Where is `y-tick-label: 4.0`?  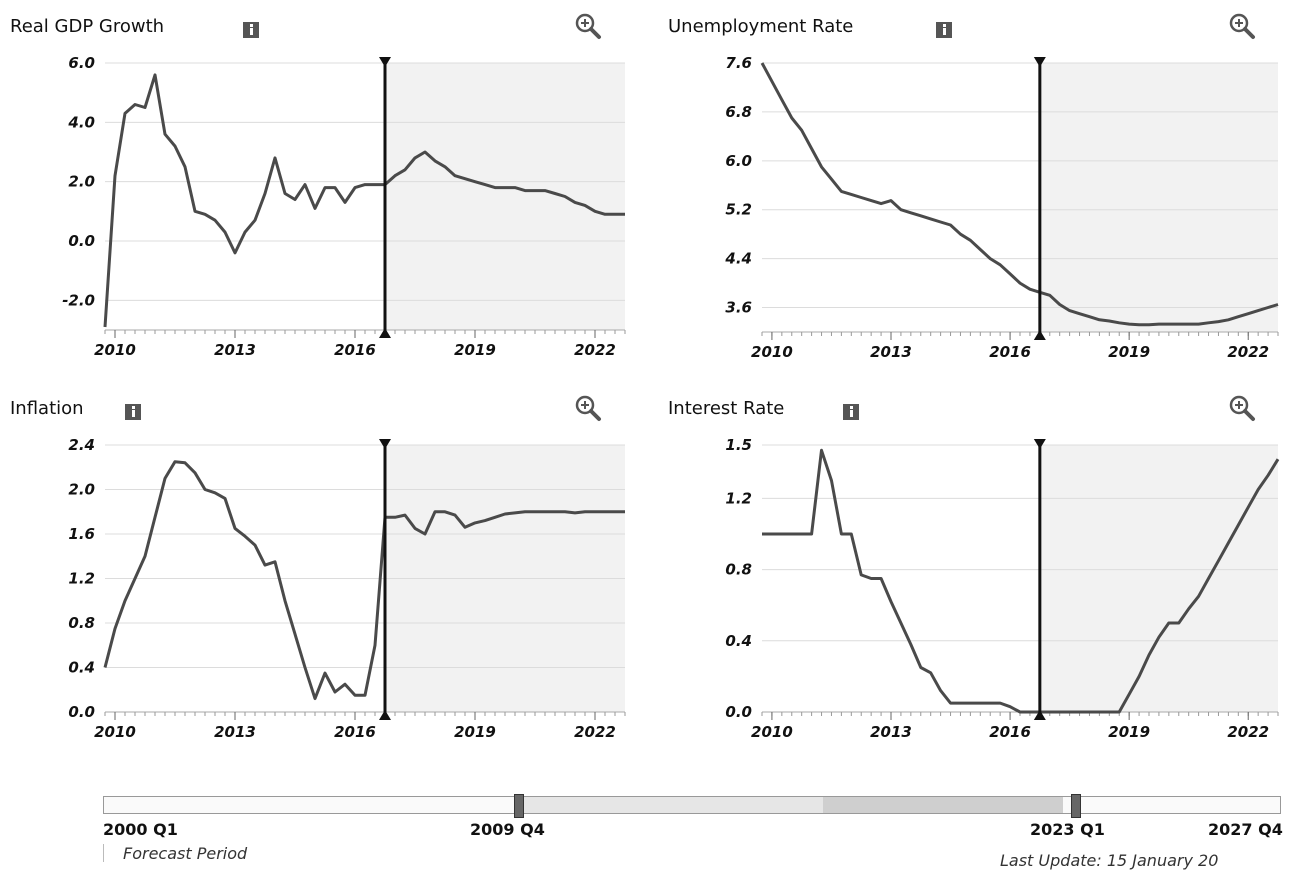
y-tick-label: 4.0 is located at coordinates (81, 122).